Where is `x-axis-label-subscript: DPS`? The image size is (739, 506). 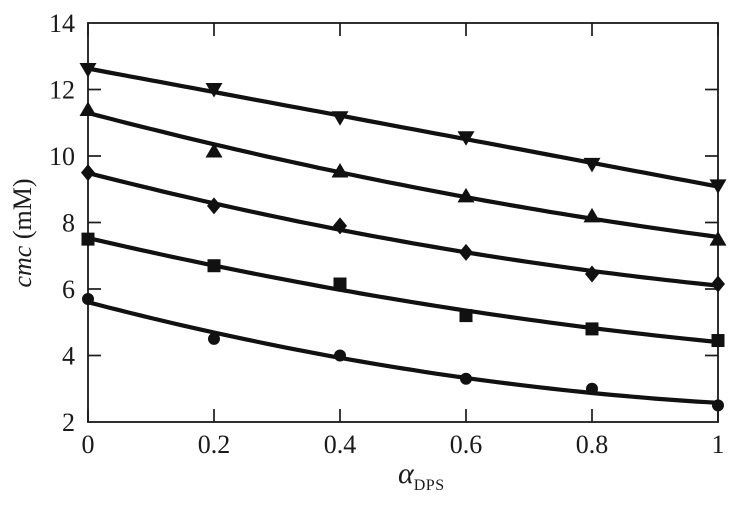
x-axis-label-subscript: DPS is located at coordinates (429, 485).